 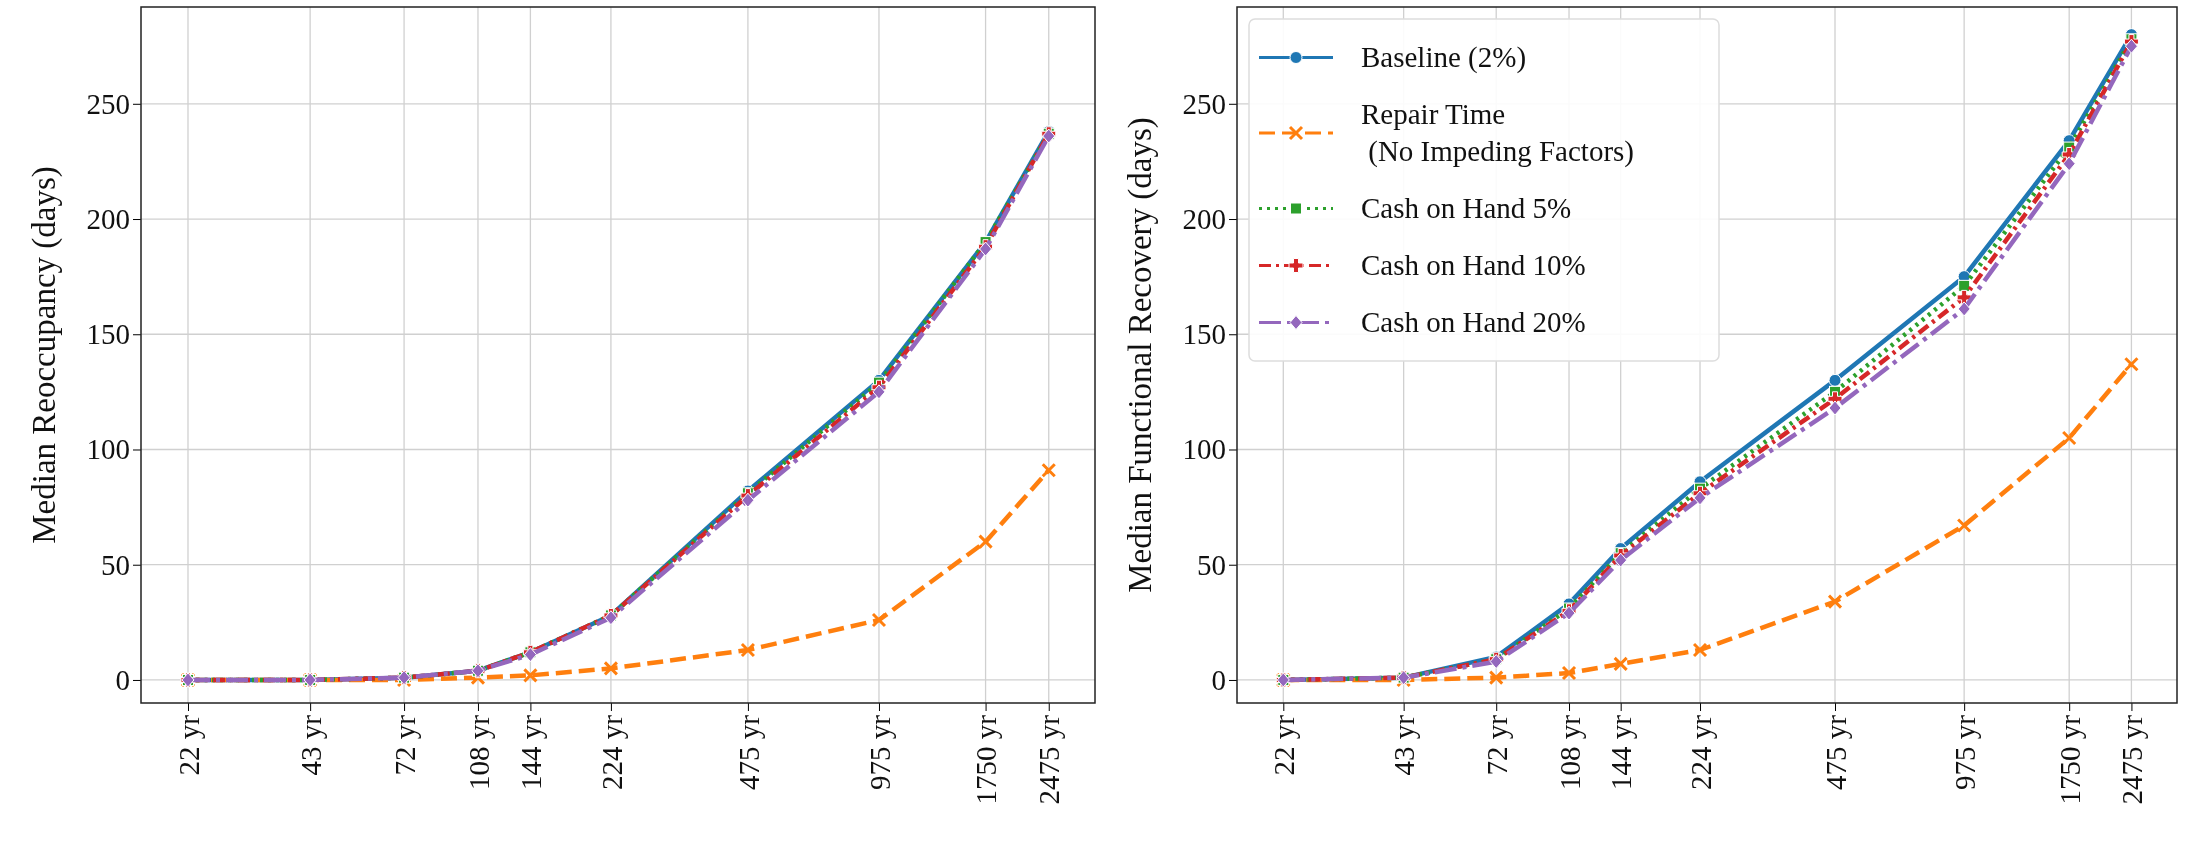 What do you see at coordinates (1473, 265) in the screenshot?
I see `legend-label: Cash on Hand 10%` at bounding box center [1473, 265].